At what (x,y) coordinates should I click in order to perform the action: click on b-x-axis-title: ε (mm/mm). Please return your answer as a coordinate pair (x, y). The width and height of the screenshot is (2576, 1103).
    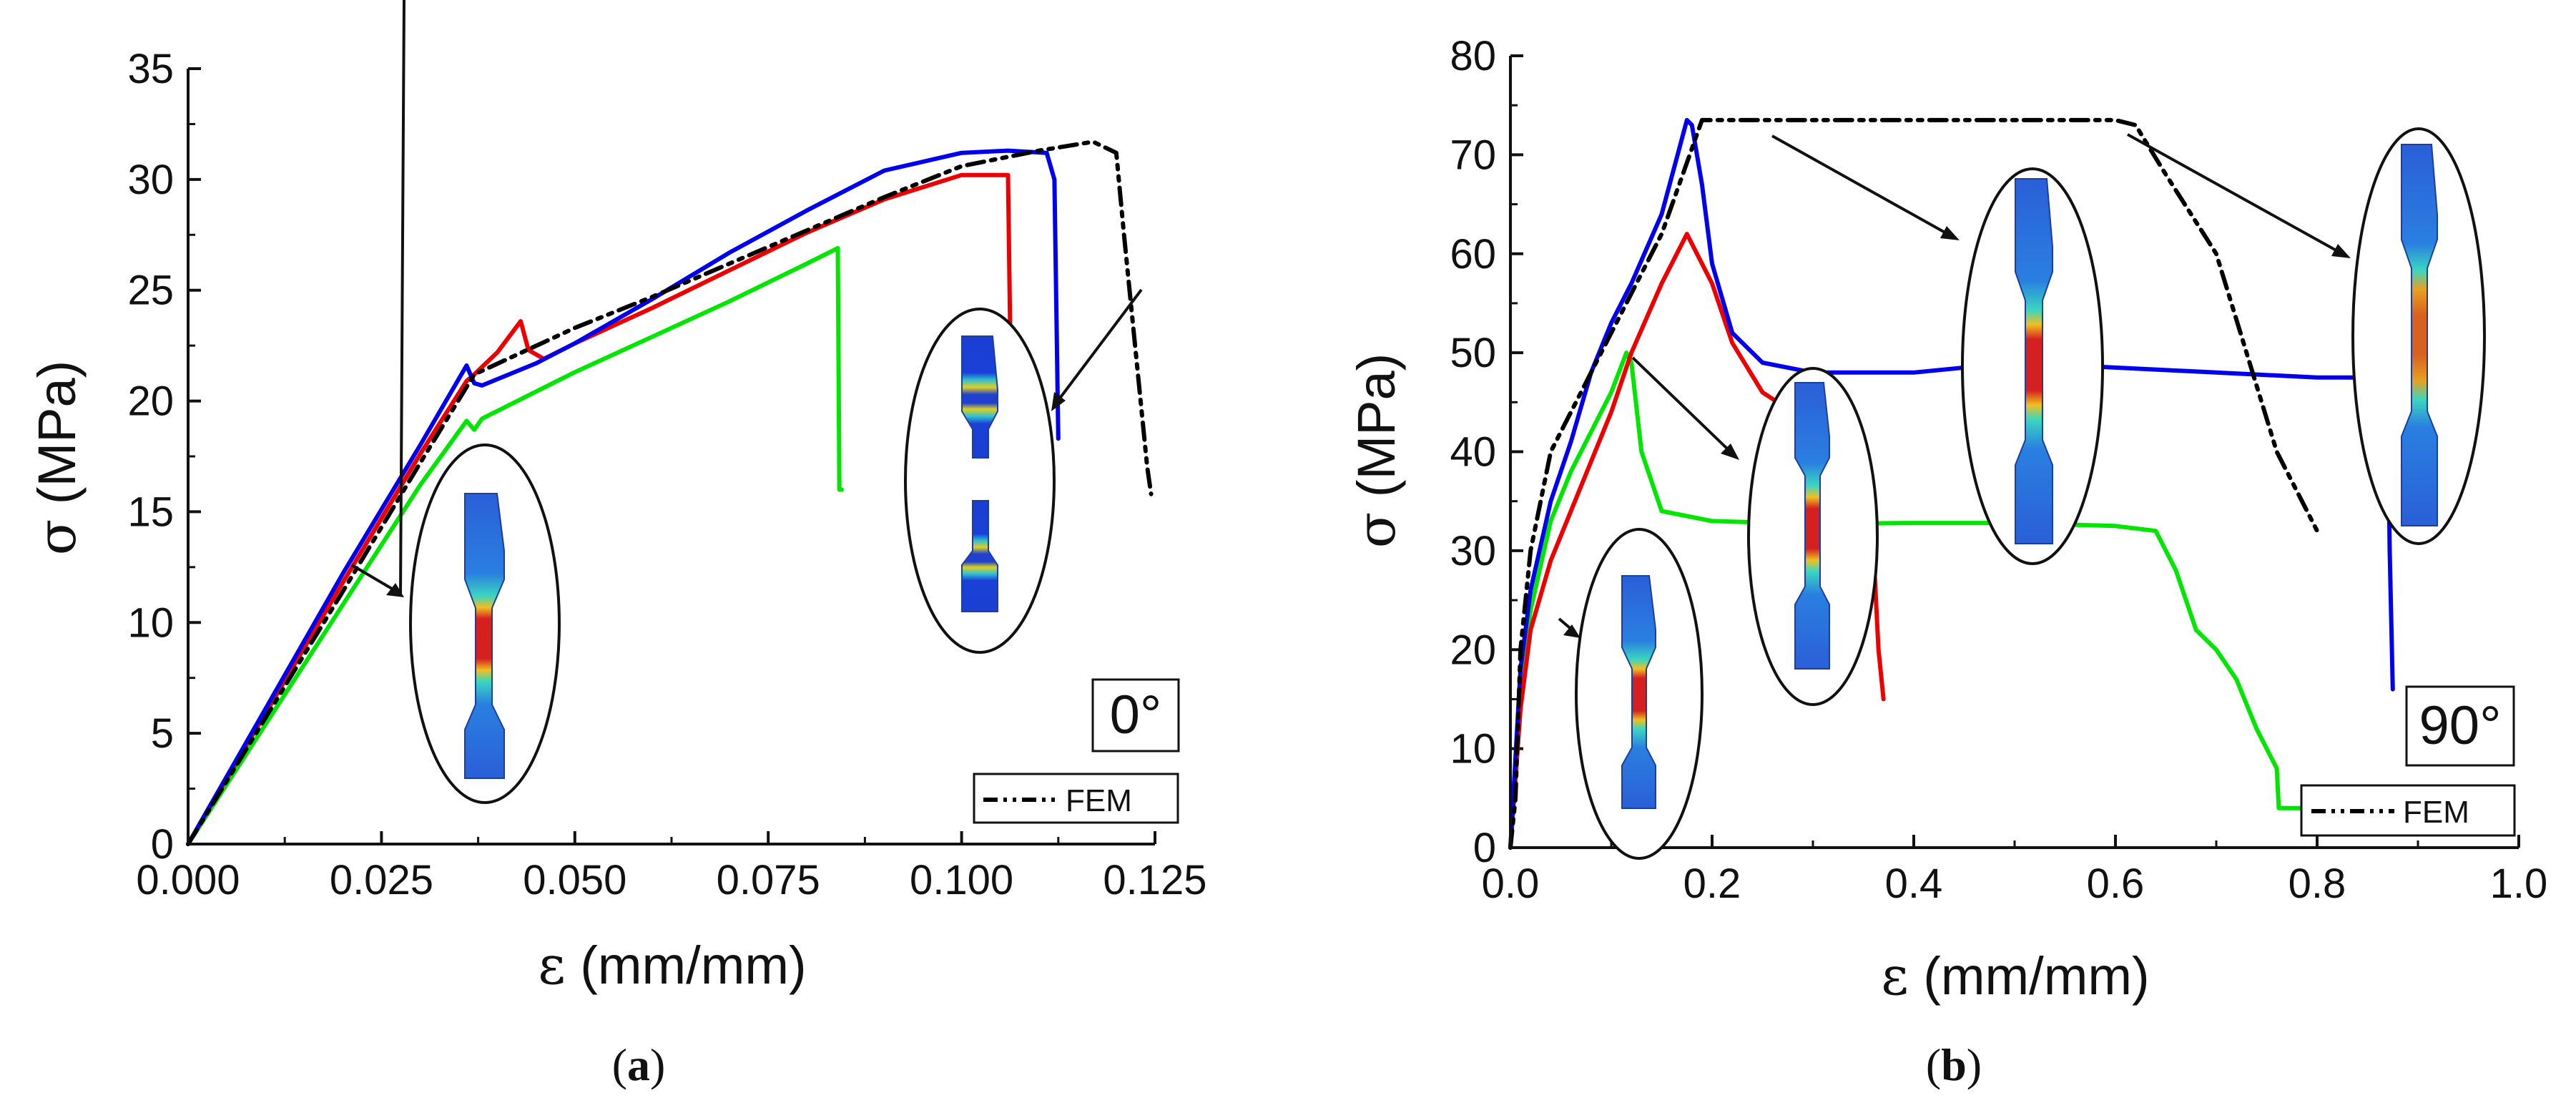
    Looking at the image, I should click on (2015, 977).